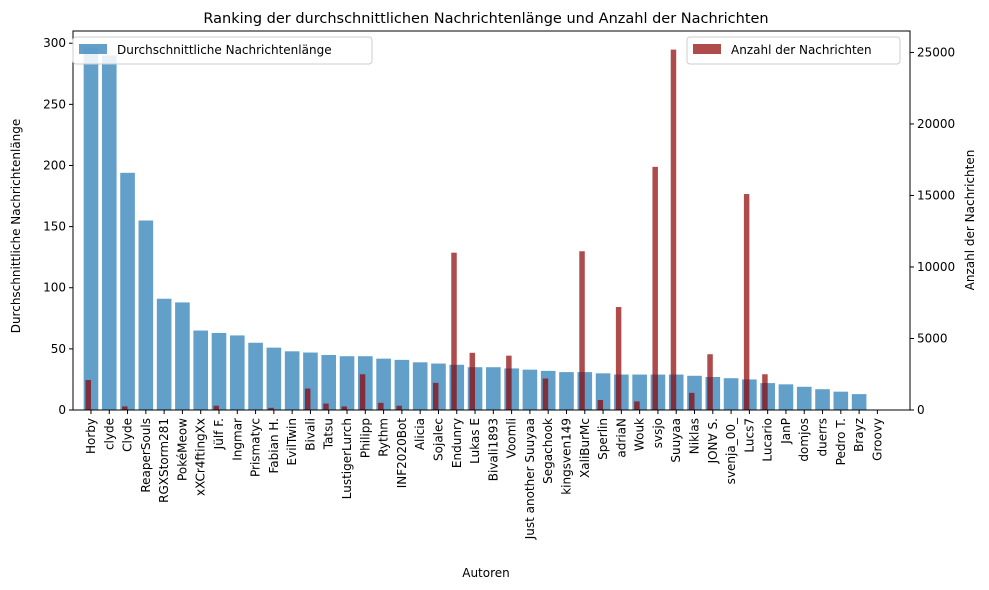 The image size is (989, 590). What do you see at coordinates (936, 195) in the screenshot?
I see `right-y-tick-label: 15000` at bounding box center [936, 195].